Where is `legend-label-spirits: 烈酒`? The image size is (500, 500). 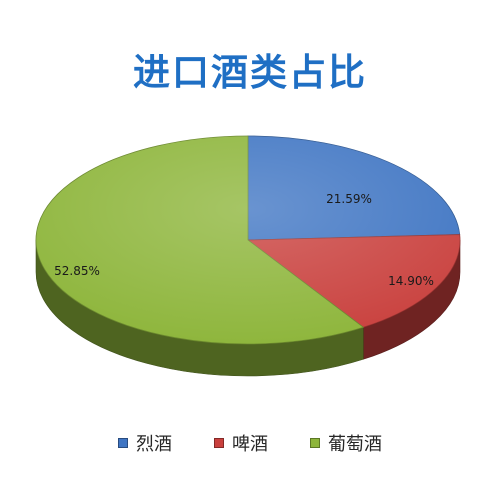
legend-label-spirits: 烈酒 is located at coordinates (154, 444).